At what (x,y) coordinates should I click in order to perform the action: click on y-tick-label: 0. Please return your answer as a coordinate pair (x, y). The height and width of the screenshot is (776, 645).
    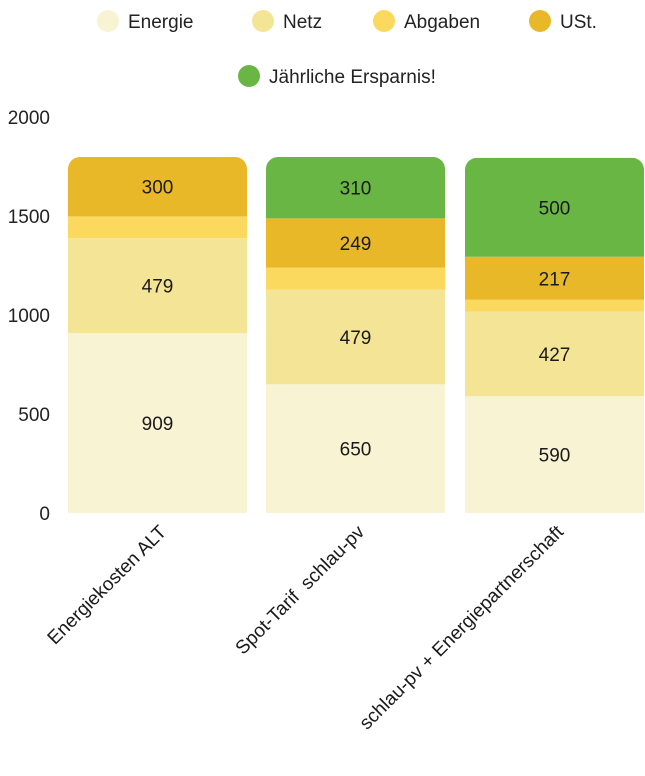
    Looking at the image, I should click on (44, 514).